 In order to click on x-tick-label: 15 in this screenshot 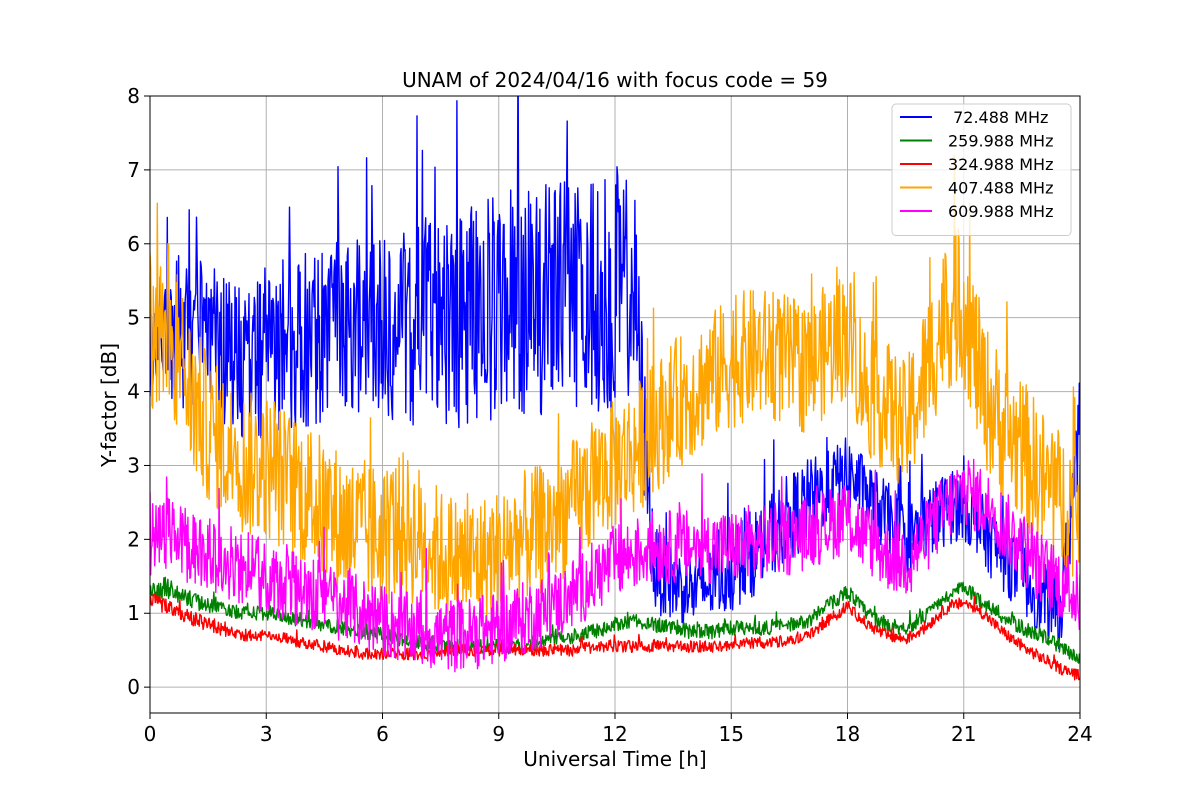, I will do `click(731, 734)`.